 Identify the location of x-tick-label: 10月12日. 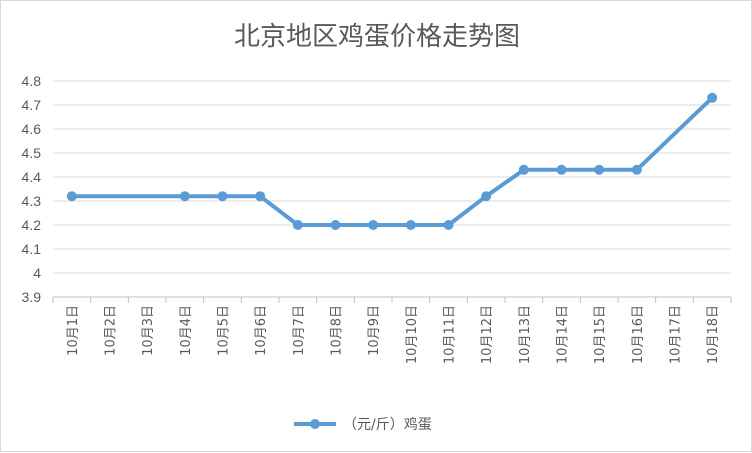
(487, 334).